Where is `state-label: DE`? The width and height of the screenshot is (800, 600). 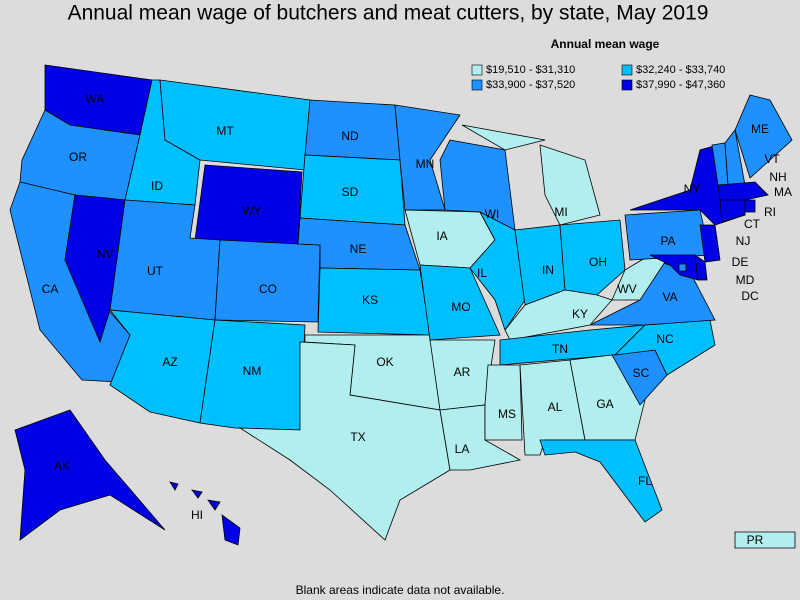 state-label: DE is located at coordinates (740, 262).